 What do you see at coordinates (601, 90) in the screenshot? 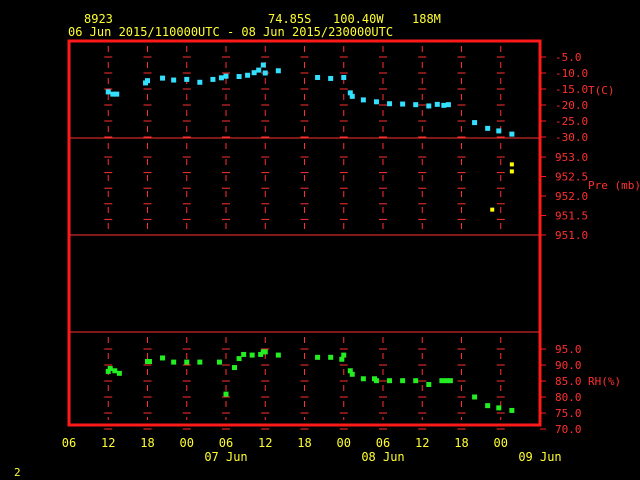
I see `temperature-axis-label: T(C)` at bounding box center [601, 90].